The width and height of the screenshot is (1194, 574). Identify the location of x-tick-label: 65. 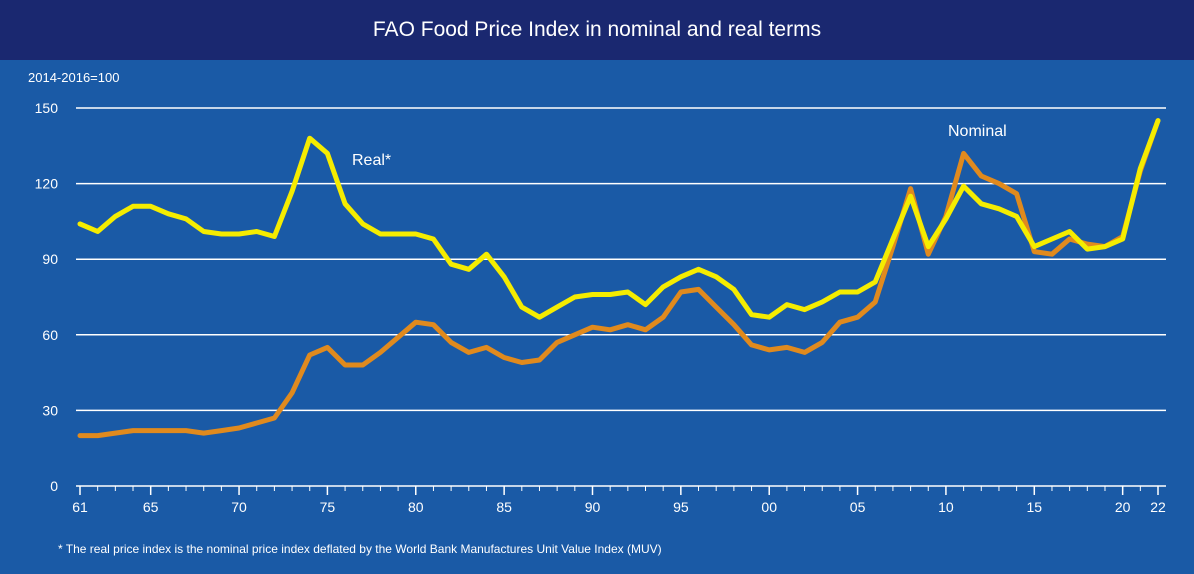
(151, 507).